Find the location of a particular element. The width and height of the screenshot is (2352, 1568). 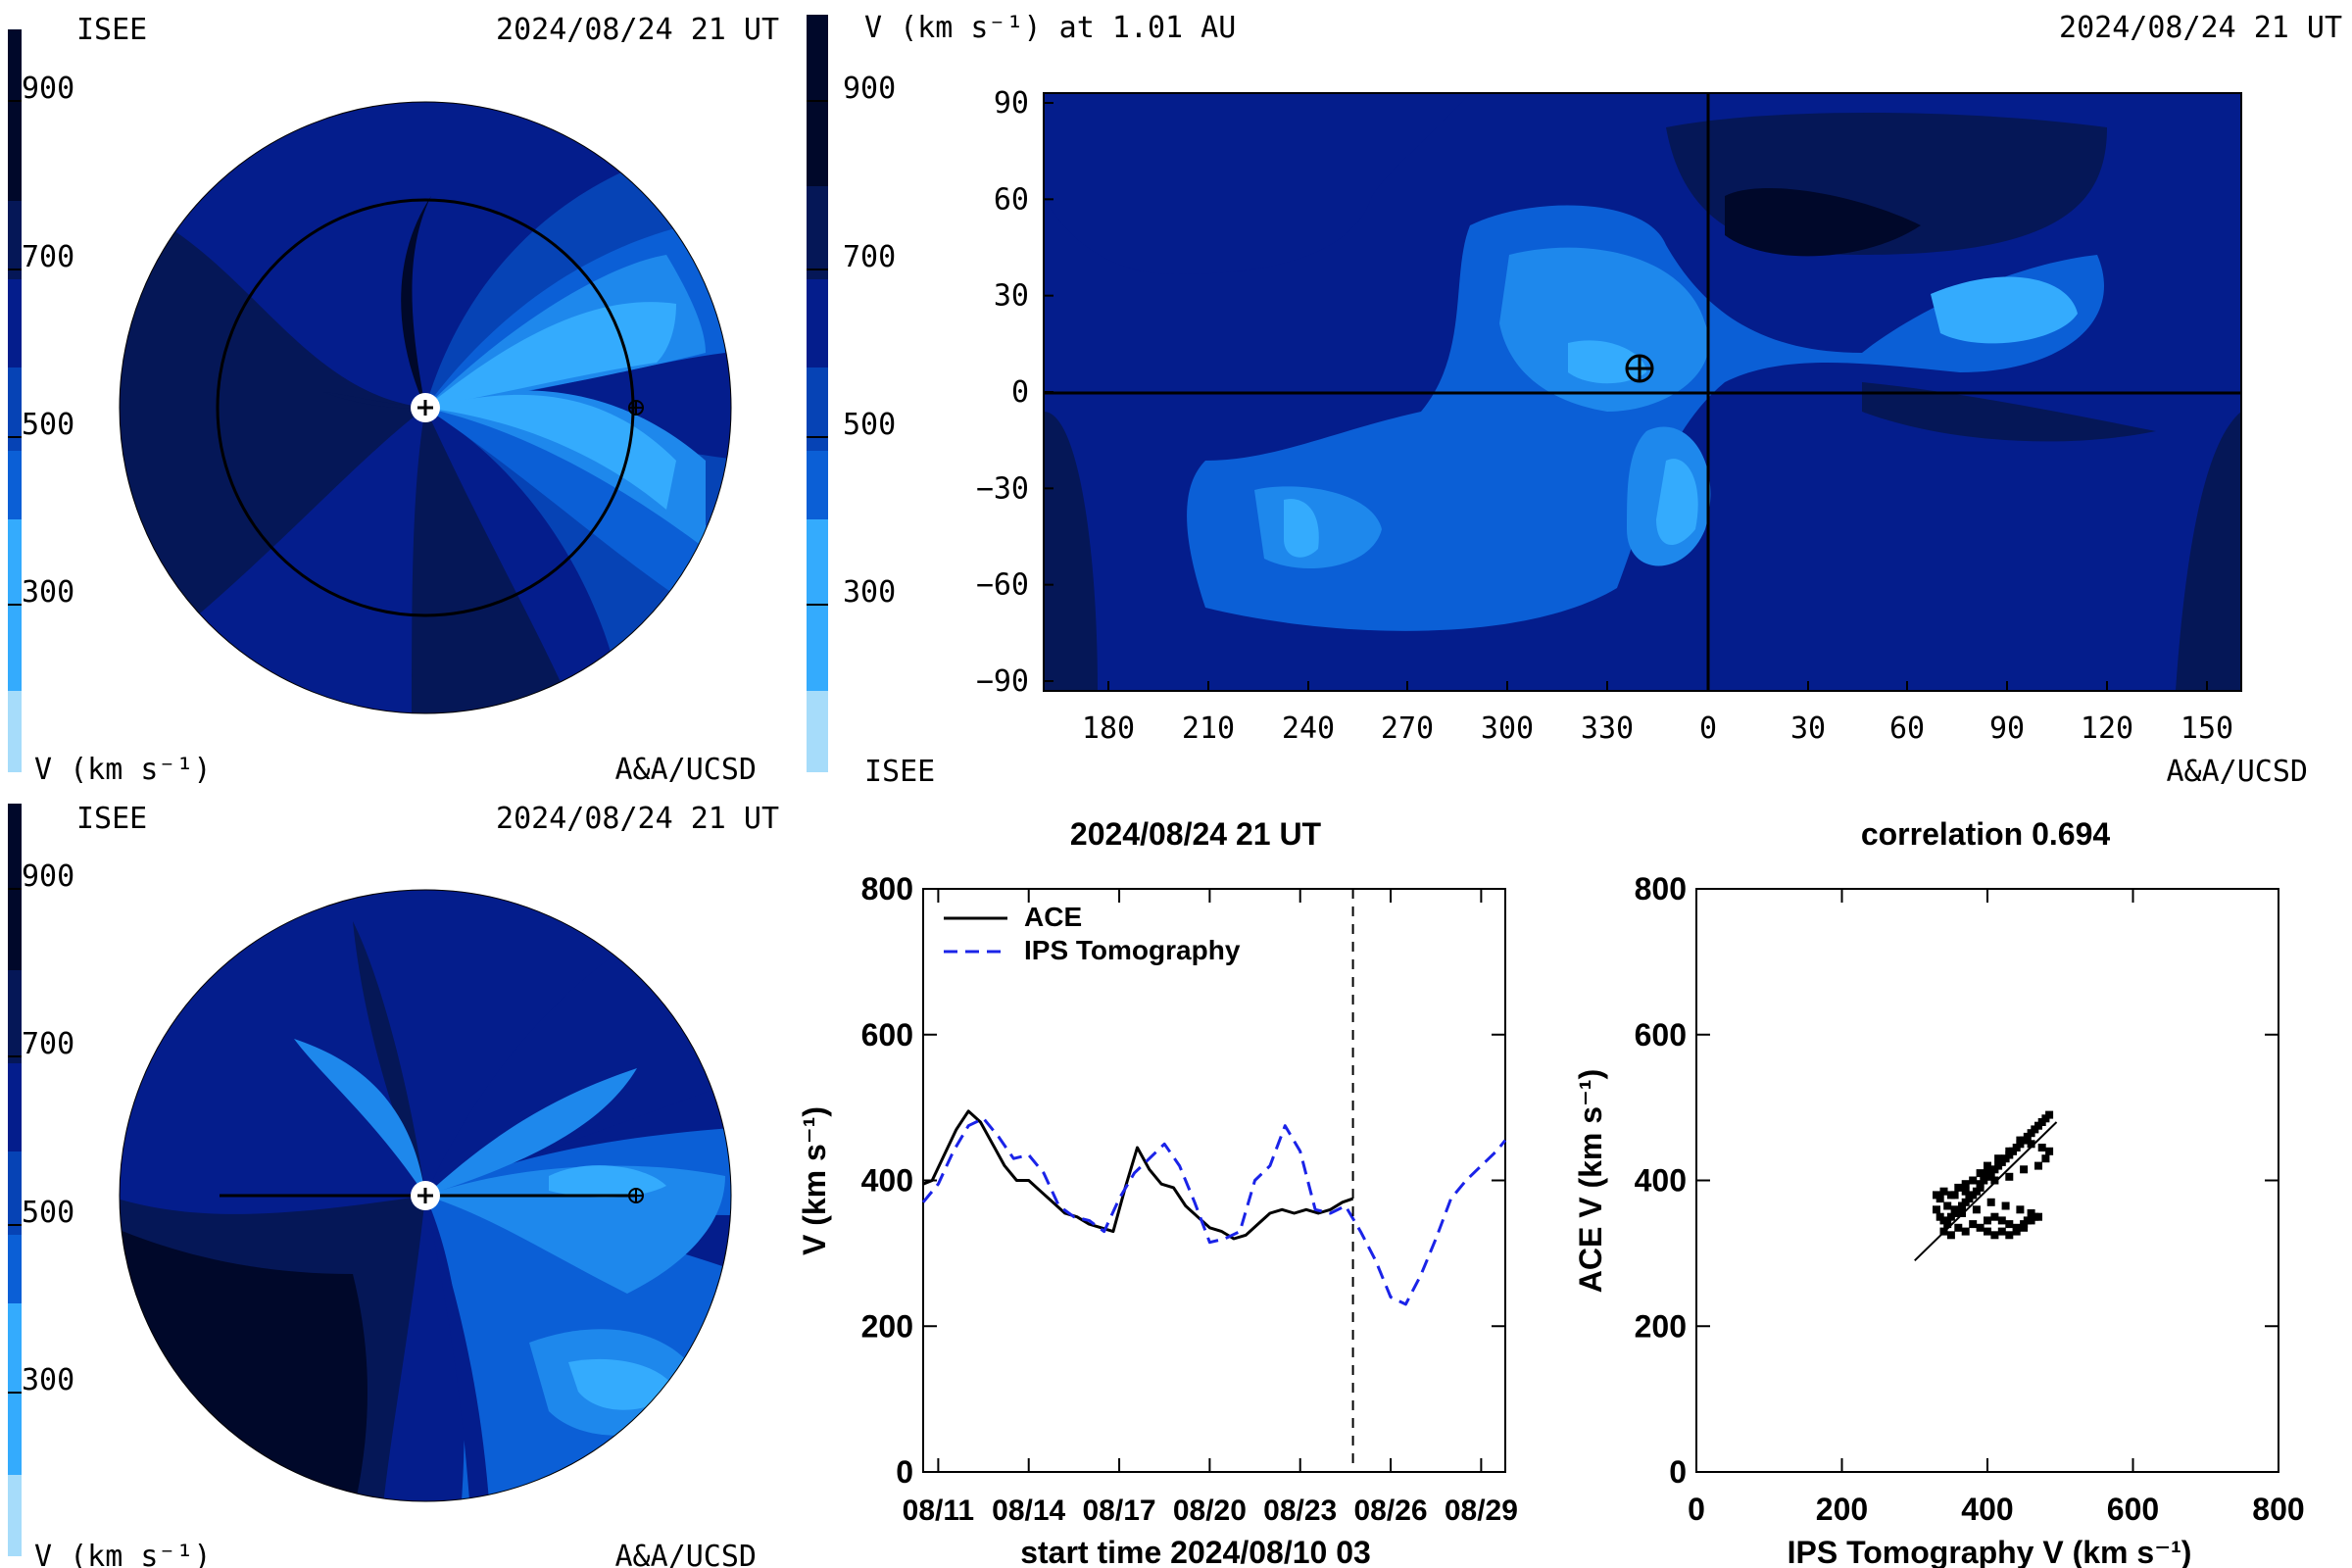

regression-fit-line is located at coordinates (1986, 1191).